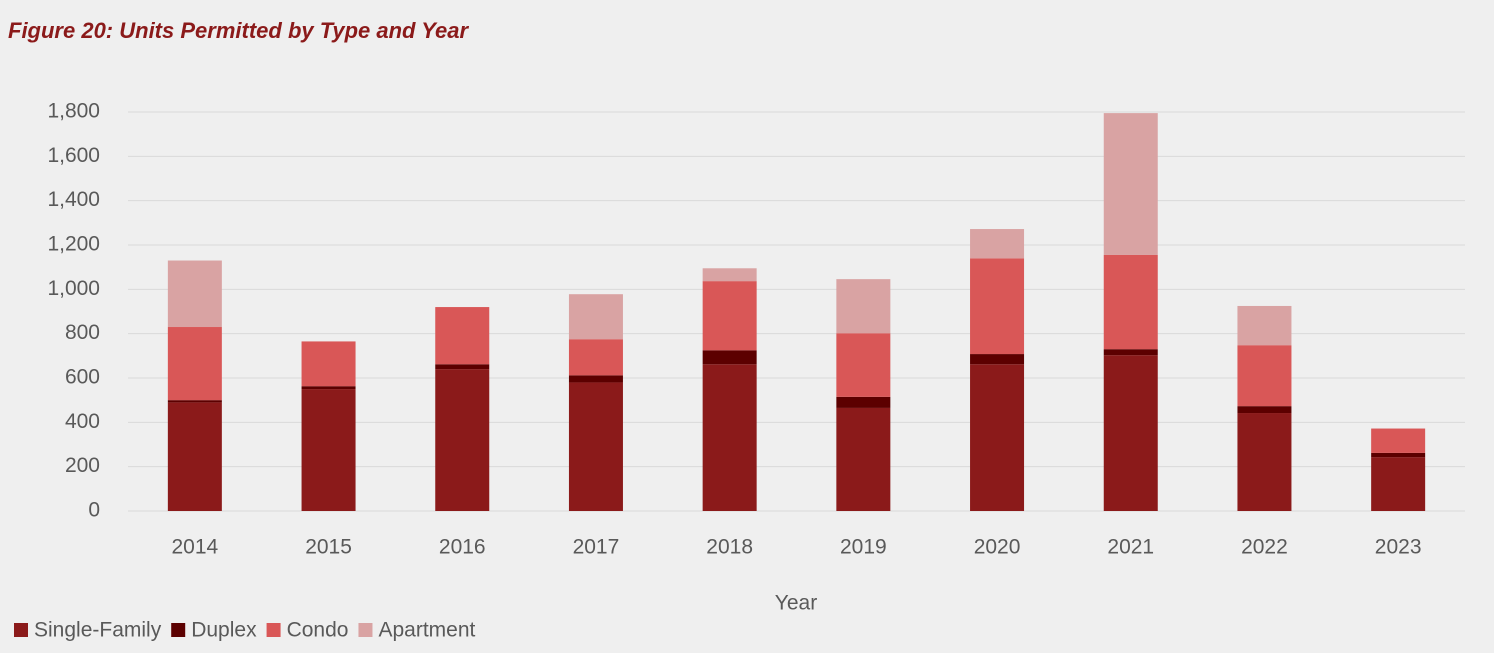  Describe the element at coordinates (73, 199) in the screenshot. I see `y-tick-label: 1,400` at that location.